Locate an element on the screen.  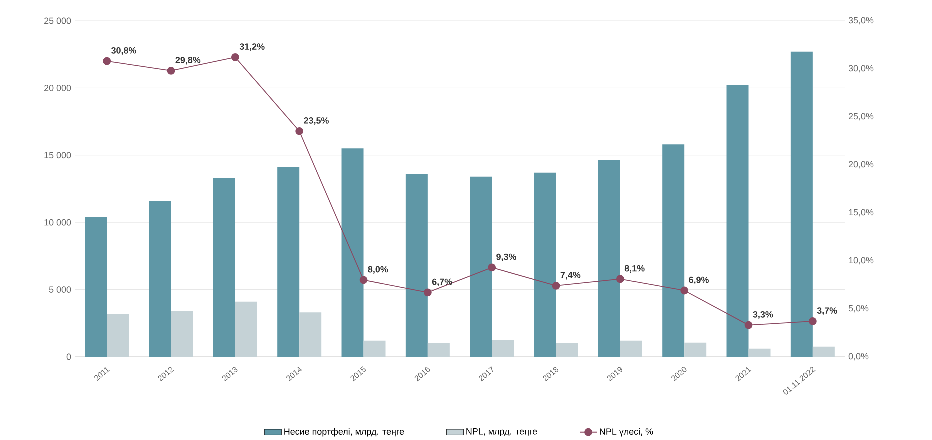
y2-tick-label: 25,0% is located at coordinates (861, 117).